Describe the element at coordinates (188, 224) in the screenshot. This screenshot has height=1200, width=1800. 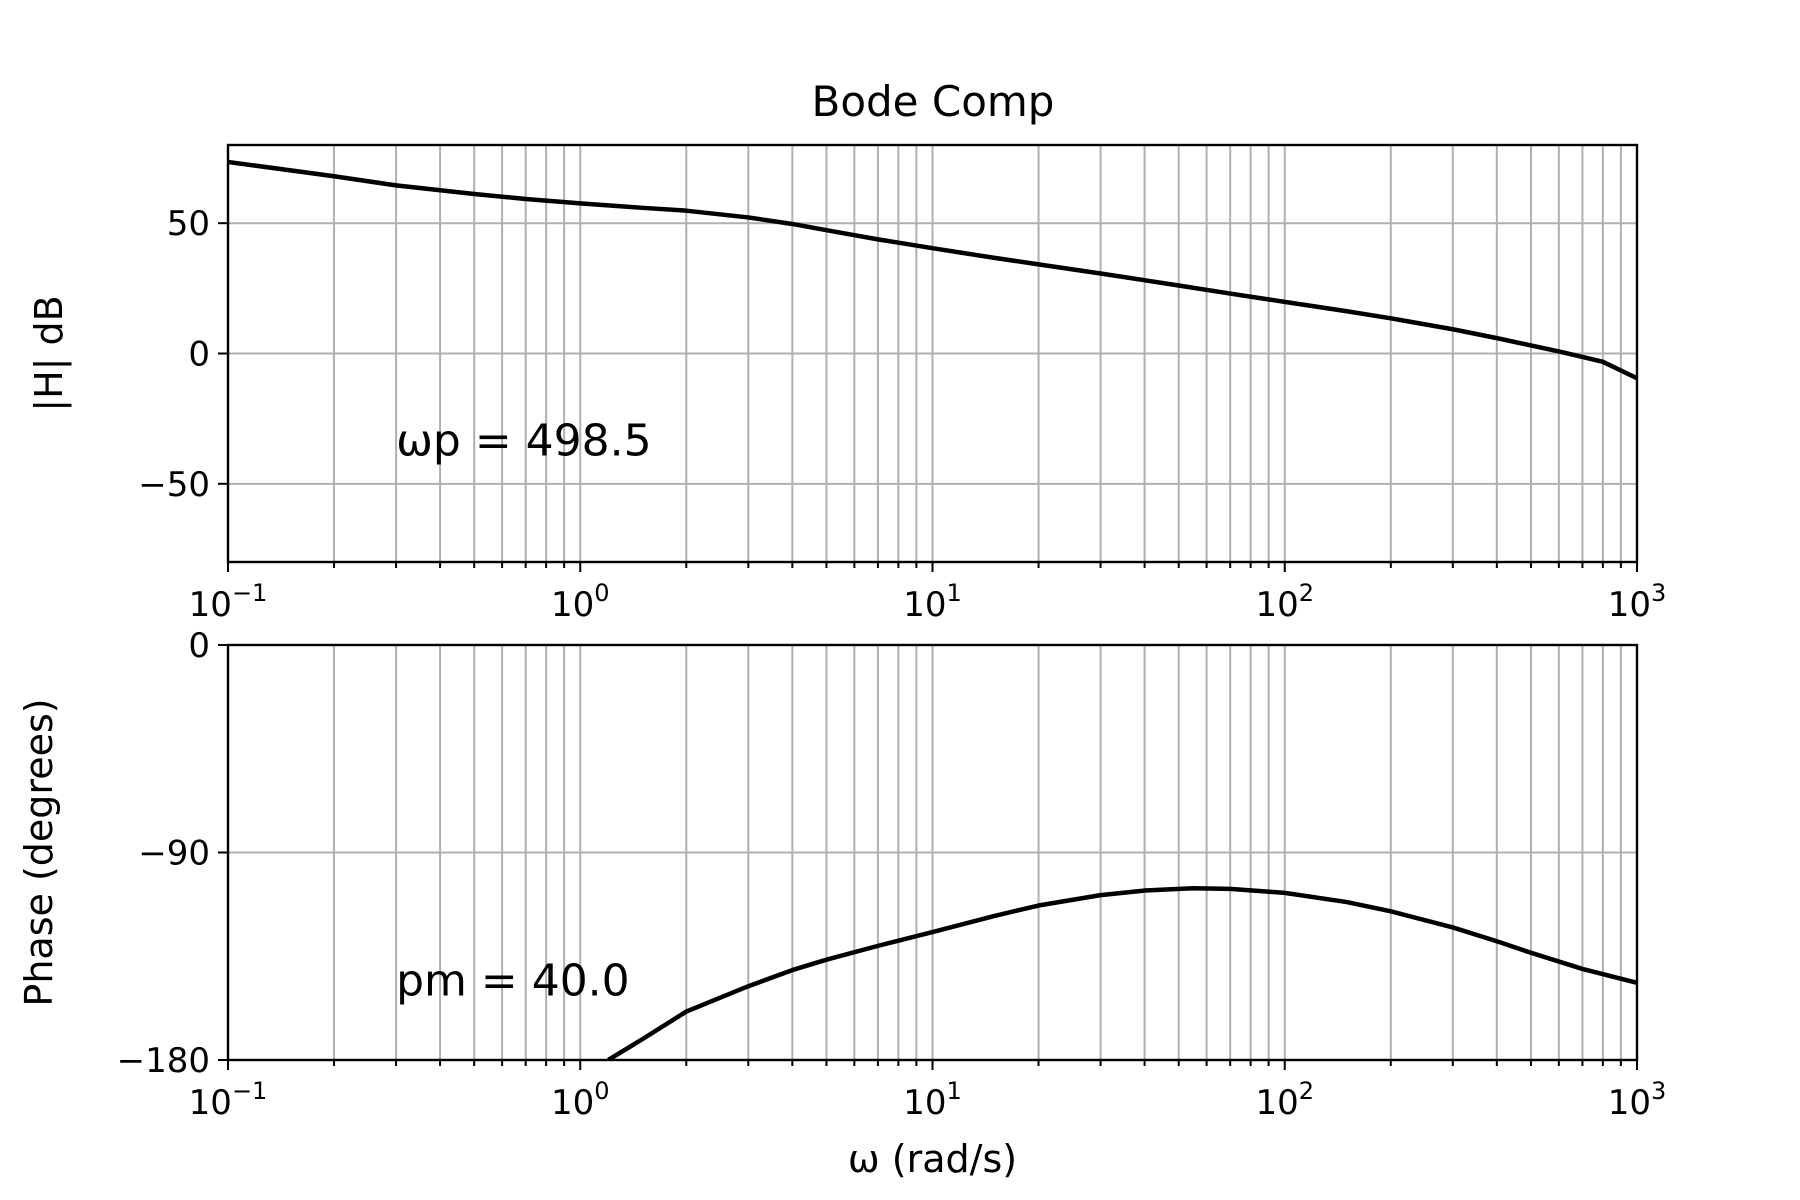
I see `y-tick-label: 50` at that location.